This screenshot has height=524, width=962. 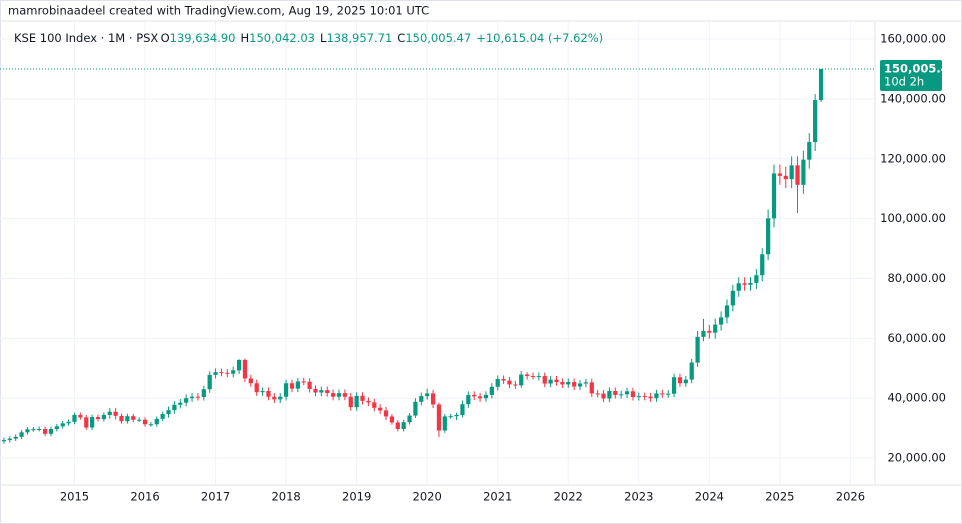 What do you see at coordinates (850, 497) in the screenshot?
I see `x-tick-label: 2026` at bounding box center [850, 497].